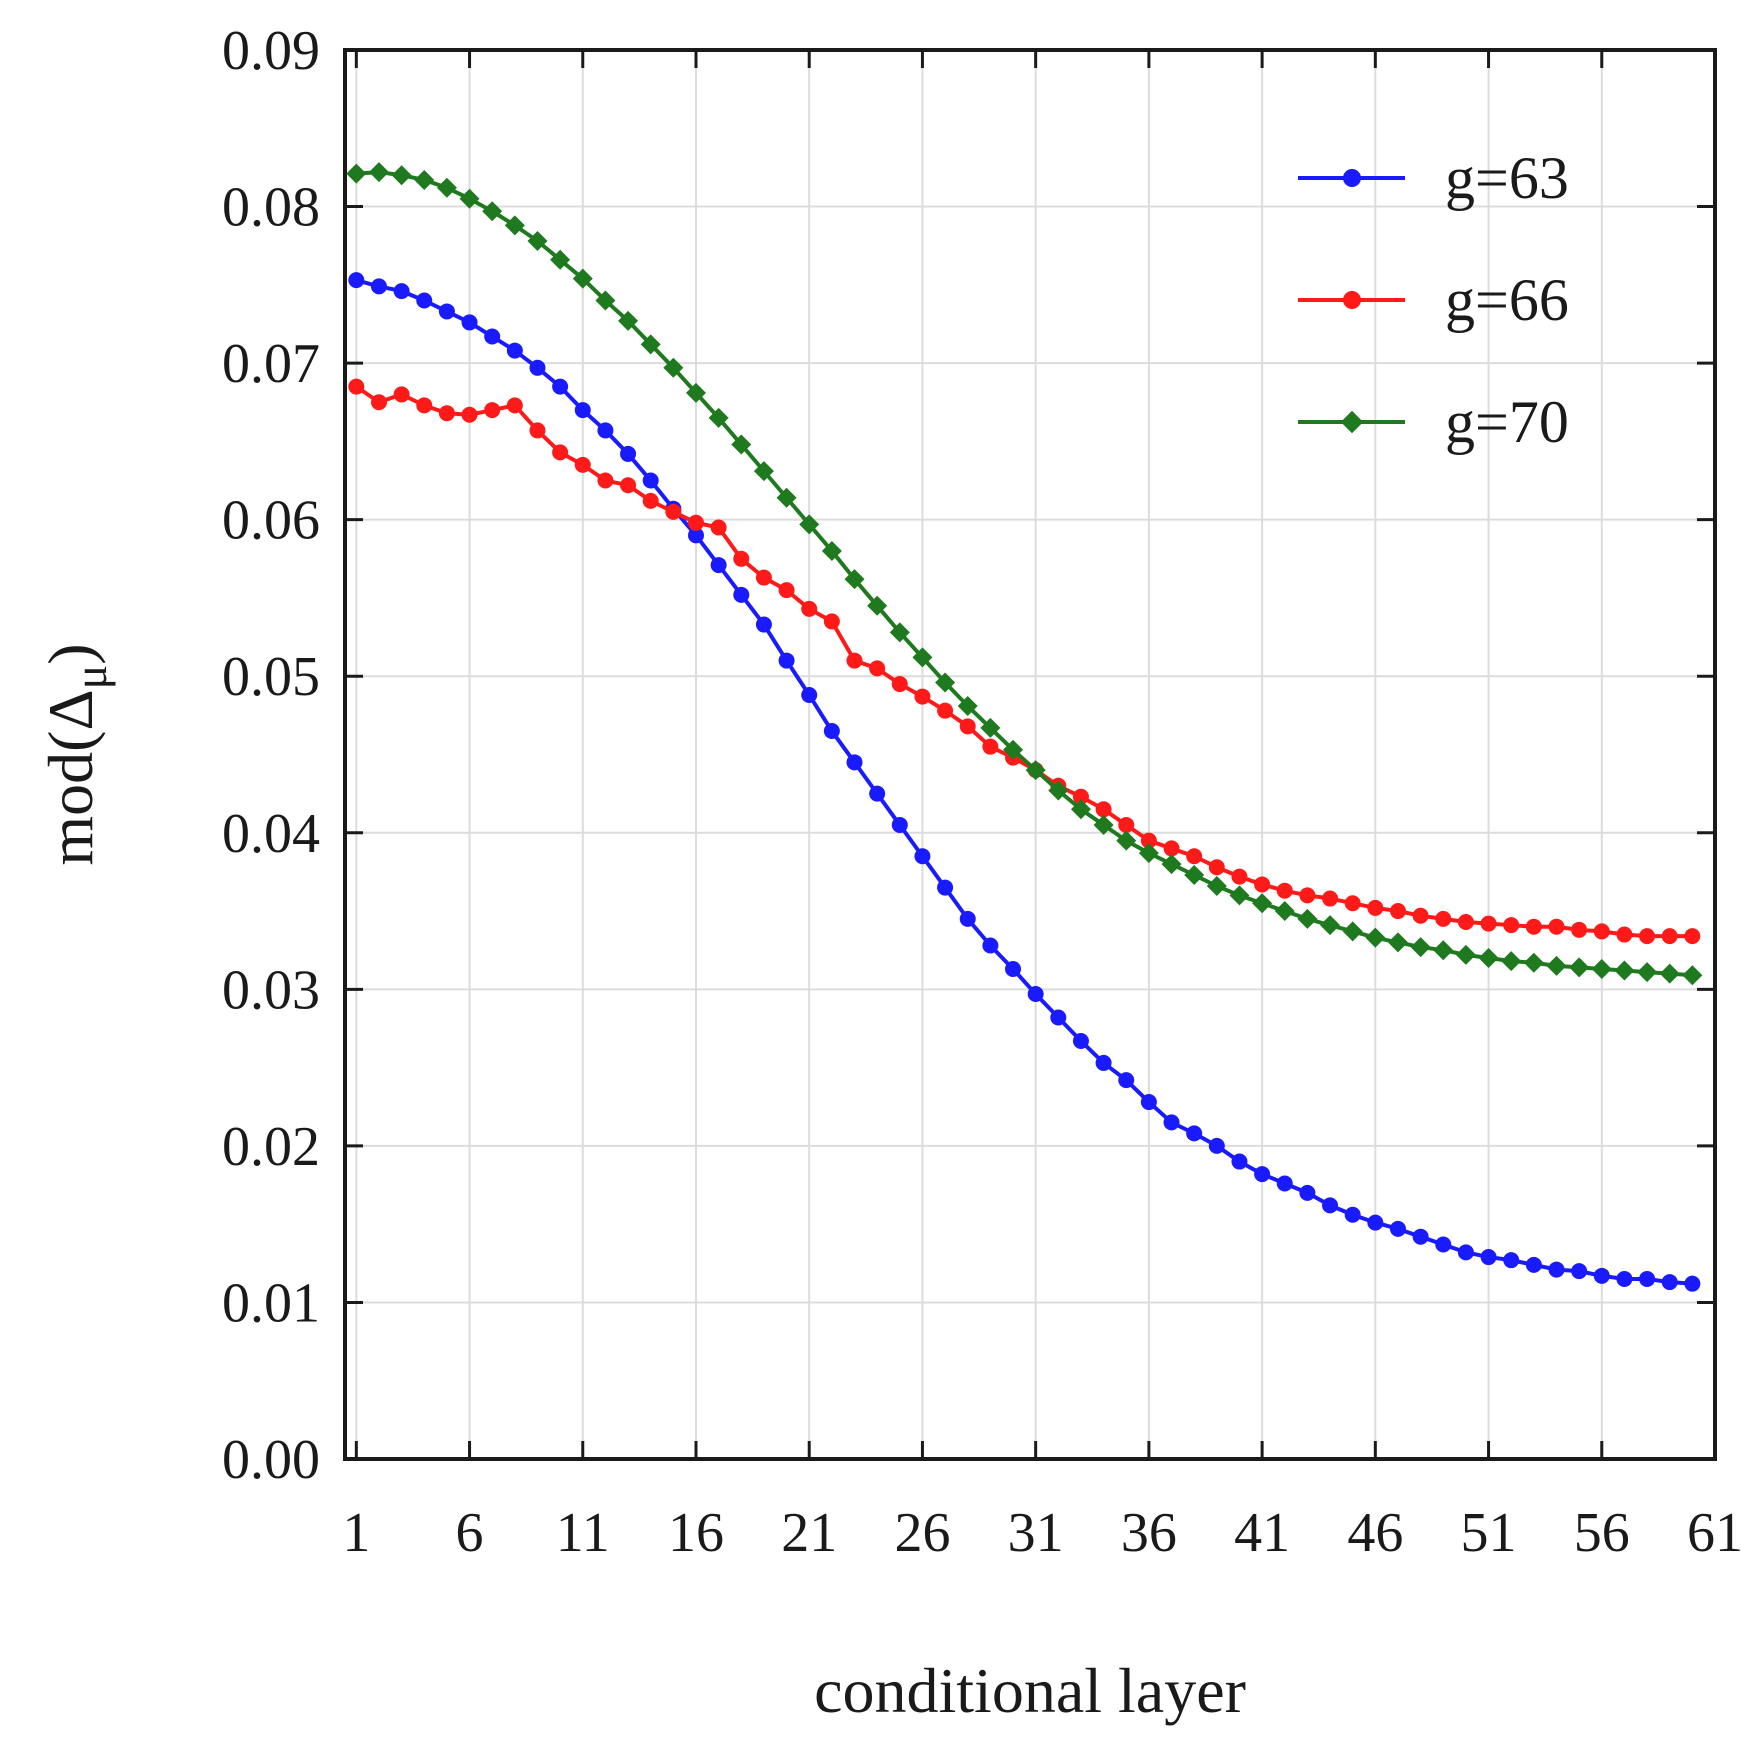 This screenshot has height=1744, width=1741. I want to click on legend-label: g=70, so click(1507, 422).